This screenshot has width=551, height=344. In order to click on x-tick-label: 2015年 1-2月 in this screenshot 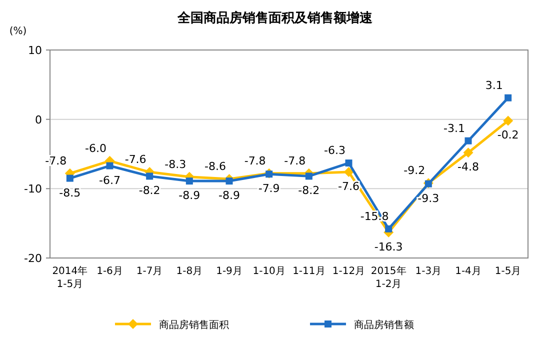, I will do `click(388, 277)`.